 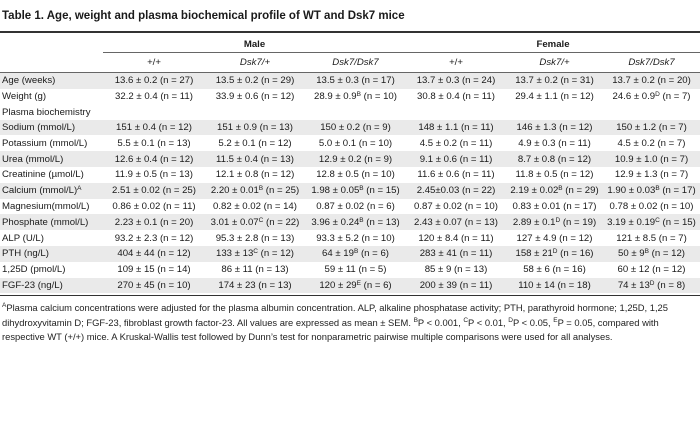 I want to click on col-female-hom: Dsk7/Dsk7, so click(x=651, y=62).